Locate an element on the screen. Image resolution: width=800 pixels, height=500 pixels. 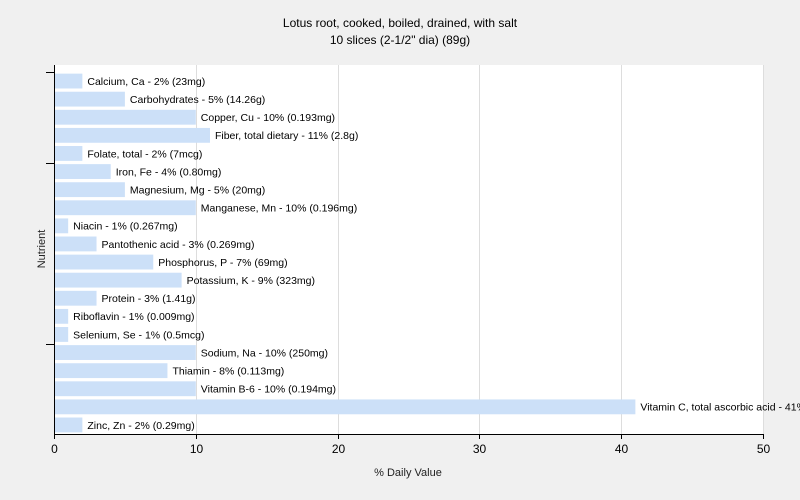
bar-label: Niacin - 1% (0.267mg) is located at coordinates (125, 227).